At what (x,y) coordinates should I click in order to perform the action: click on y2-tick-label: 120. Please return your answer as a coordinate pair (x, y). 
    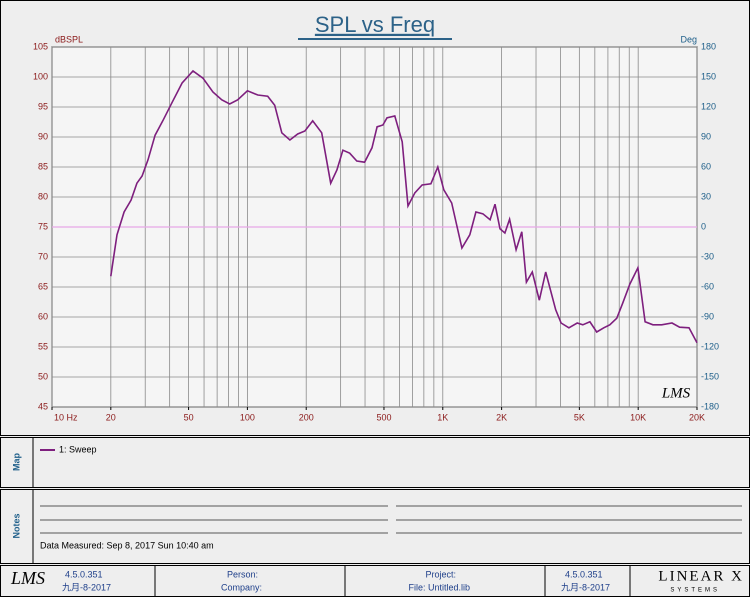
    Looking at the image, I should click on (708, 106).